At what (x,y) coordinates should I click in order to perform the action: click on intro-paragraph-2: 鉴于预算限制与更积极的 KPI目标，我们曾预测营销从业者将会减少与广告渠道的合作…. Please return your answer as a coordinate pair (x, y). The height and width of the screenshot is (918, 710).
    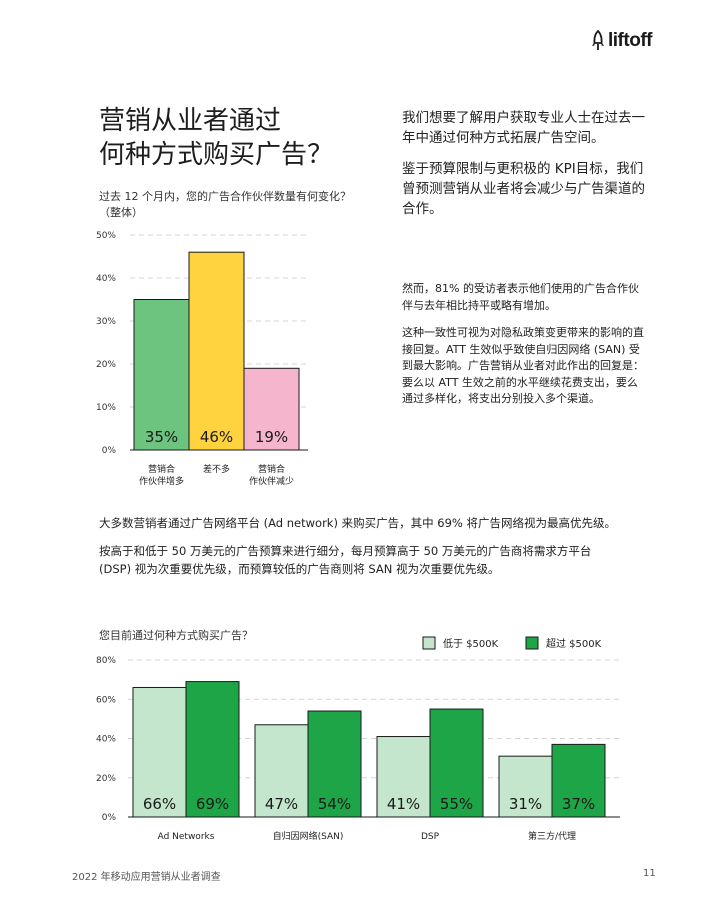
    Looking at the image, I should click on (523, 189).